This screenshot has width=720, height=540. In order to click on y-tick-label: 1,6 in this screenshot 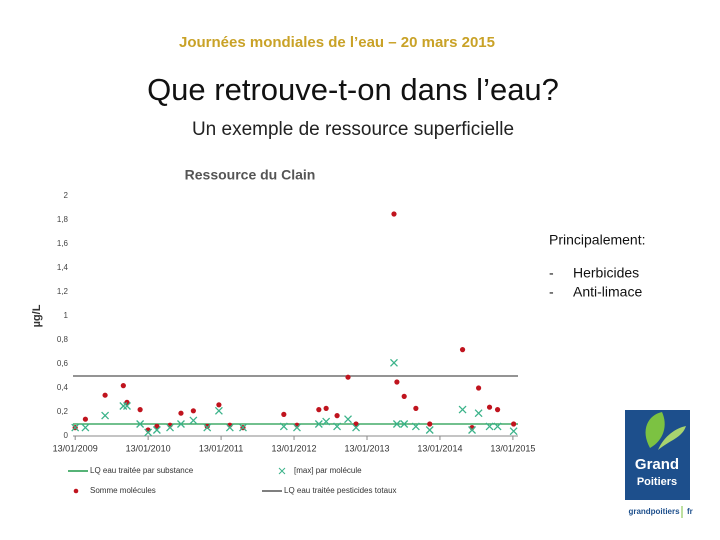, I will do `click(63, 243)`.